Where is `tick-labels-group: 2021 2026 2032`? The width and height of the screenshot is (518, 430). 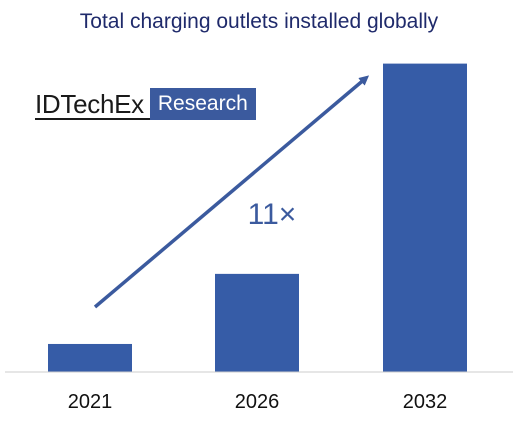 tick-labels-group: 2021 2026 2032 is located at coordinates (258, 402).